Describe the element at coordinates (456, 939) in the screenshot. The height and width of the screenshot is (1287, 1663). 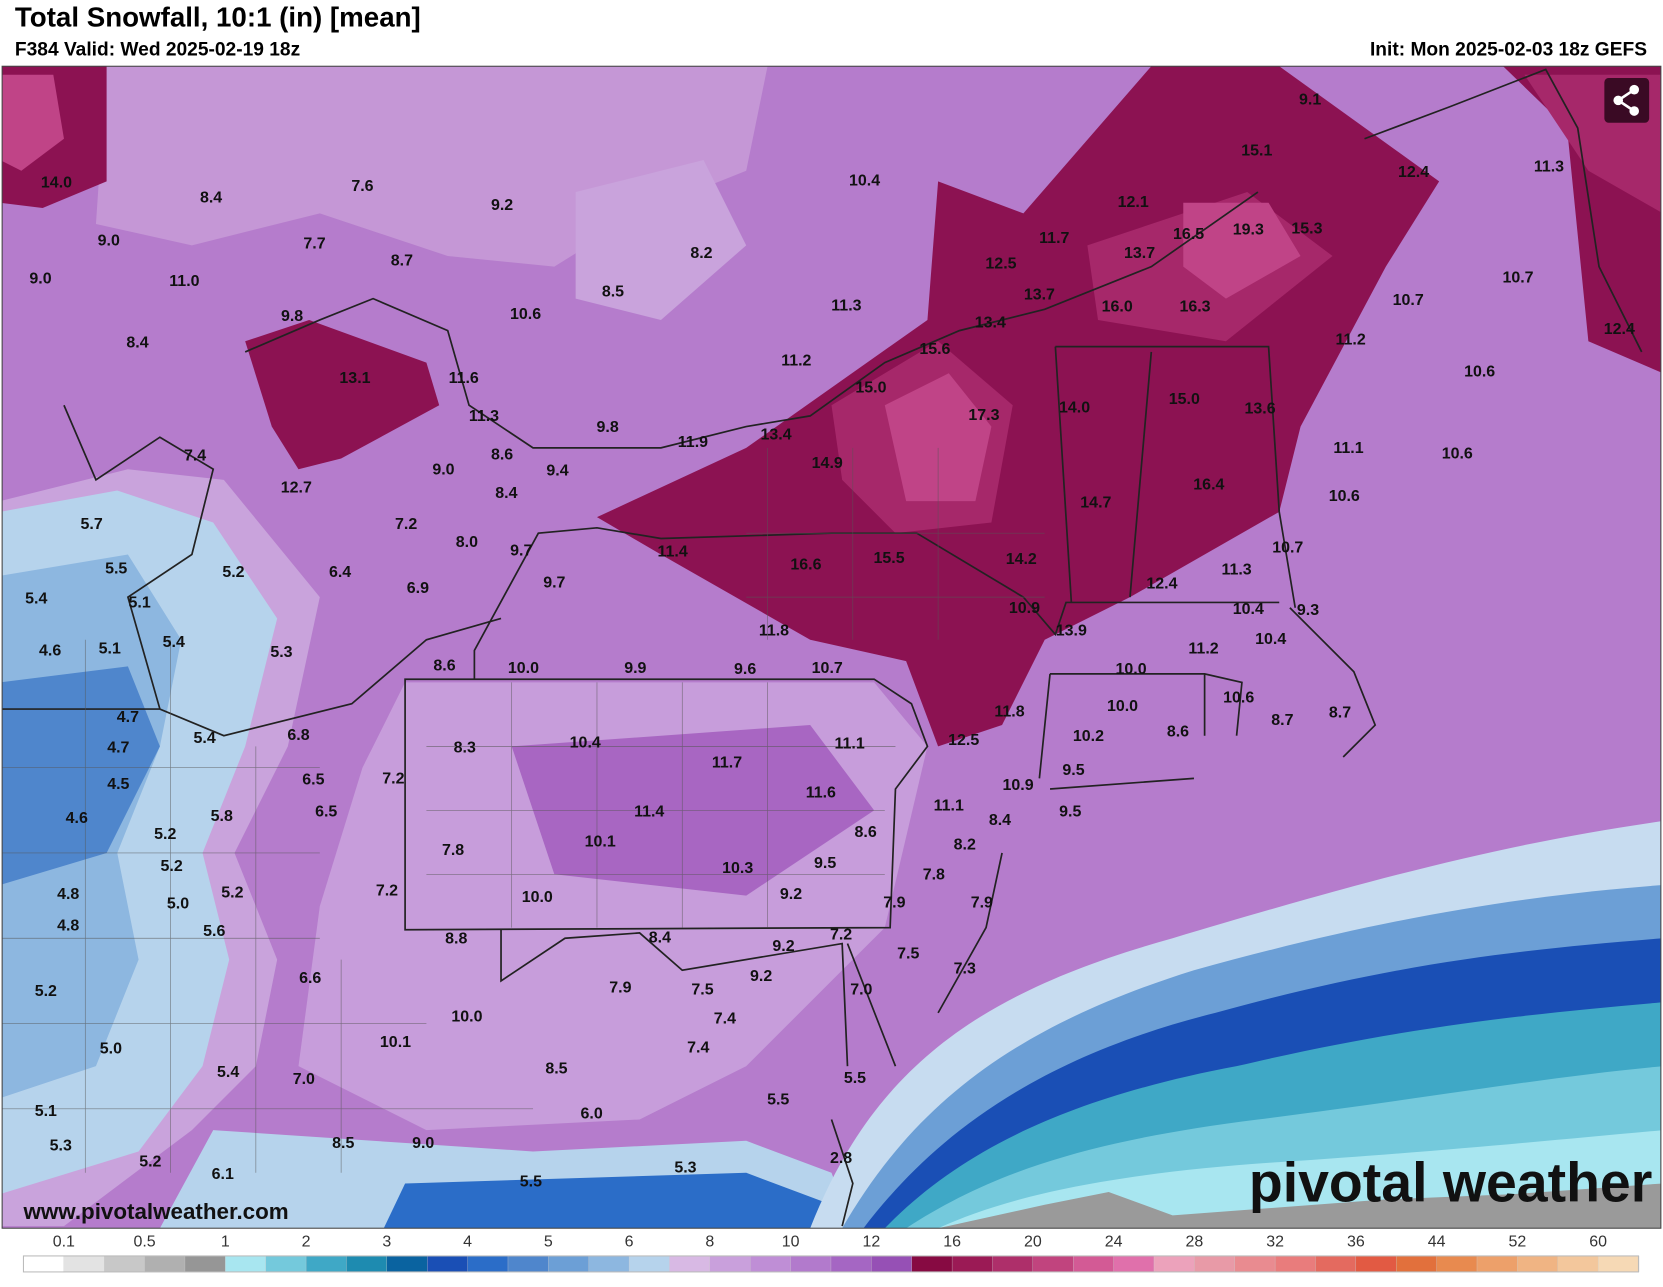
I see `snowfall-label: 8.8` at that location.